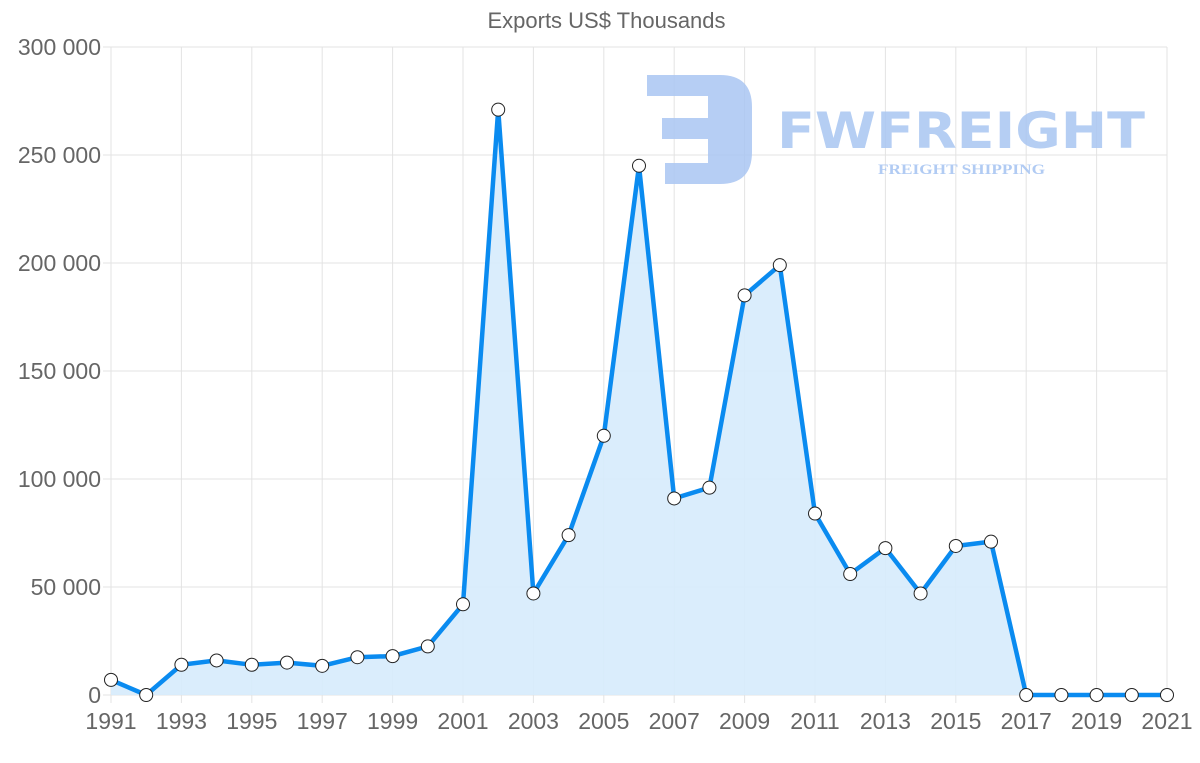  What do you see at coordinates (59, 155) in the screenshot?
I see `y-tick-label: 250 000` at bounding box center [59, 155].